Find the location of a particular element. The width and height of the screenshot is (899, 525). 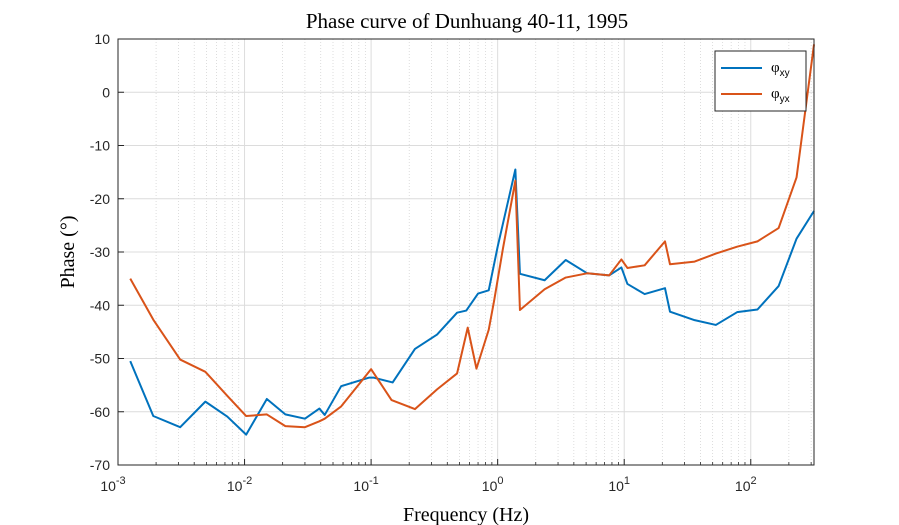

x-tick-label: 10⁰ is located at coordinates (493, 484).